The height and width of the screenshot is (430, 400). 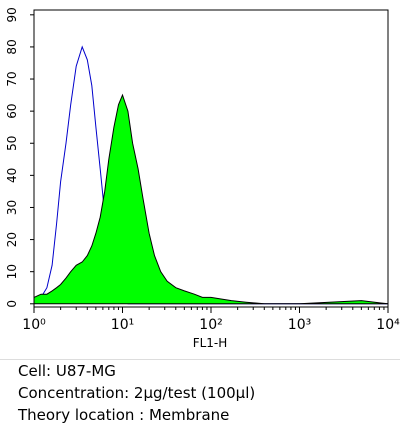 What do you see at coordinates (12, 110) in the screenshot?
I see `y-tick-label: 60` at bounding box center [12, 110].